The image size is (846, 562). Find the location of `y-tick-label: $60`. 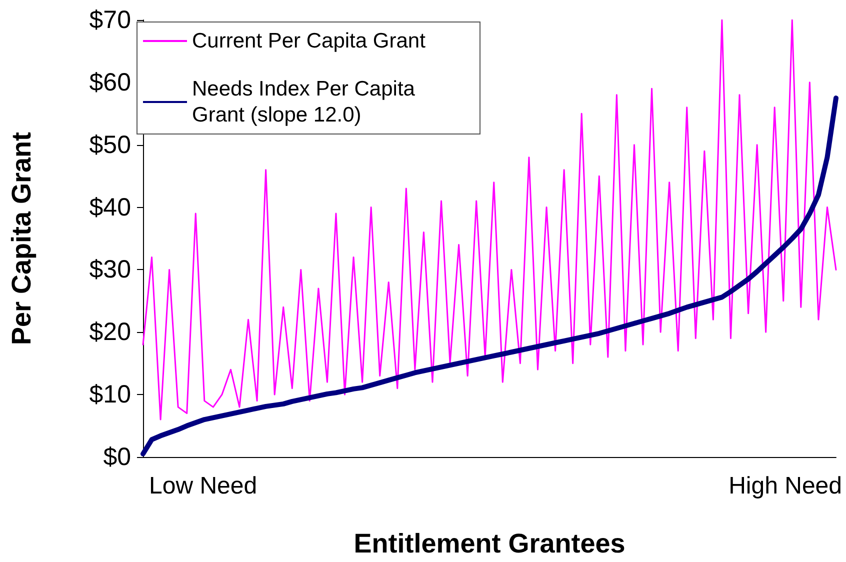

y-tick-label: $60 is located at coordinates (110, 82).